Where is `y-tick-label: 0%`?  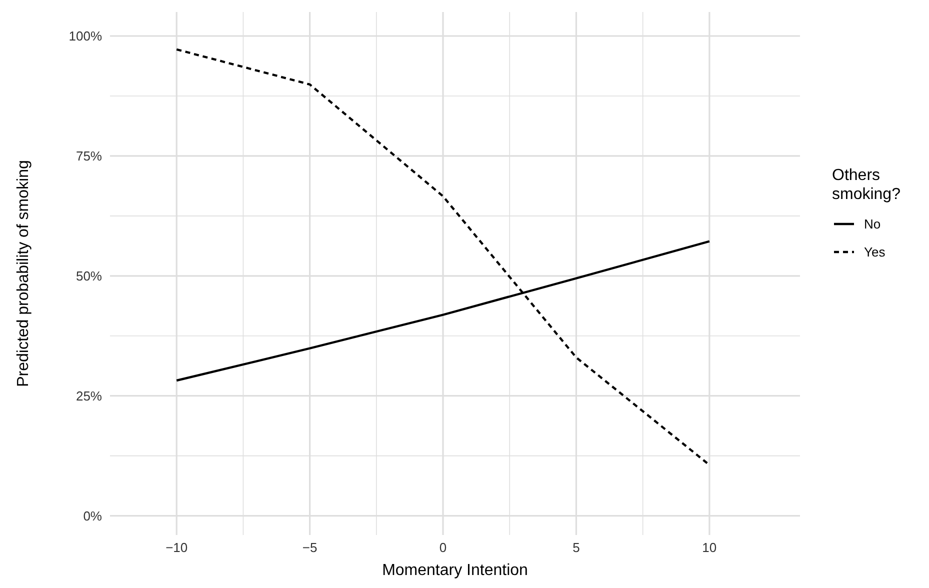 y-tick-label: 0% is located at coordinates (92, 516).